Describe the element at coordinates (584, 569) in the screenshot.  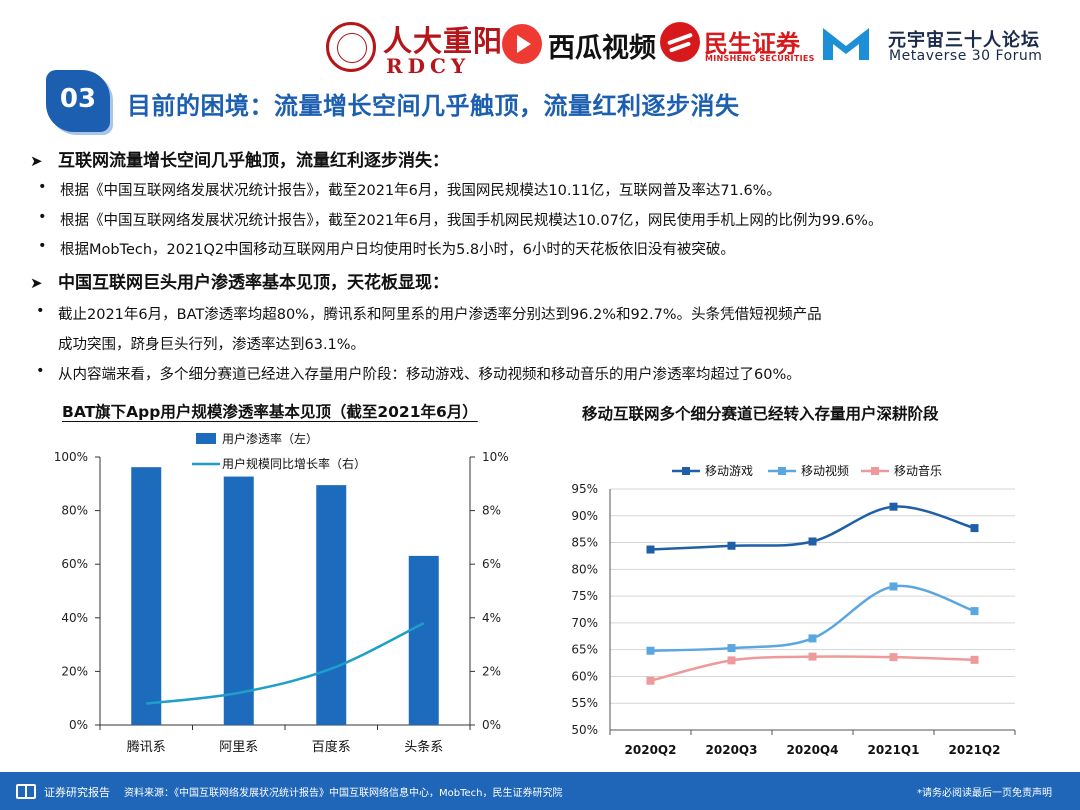
I see `y-axis-tick-label: 80%` at that location.